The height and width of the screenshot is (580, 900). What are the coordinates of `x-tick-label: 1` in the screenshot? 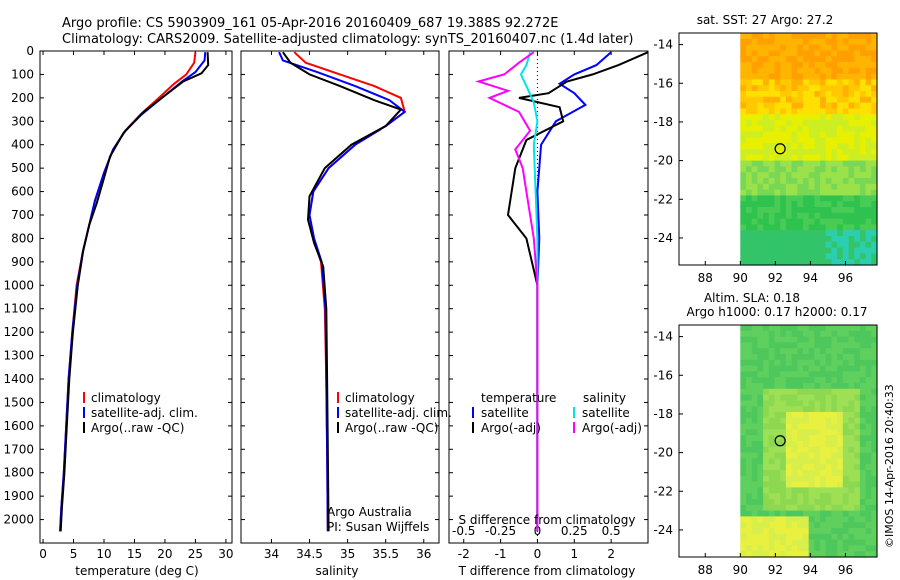 It's located at (574, 554).